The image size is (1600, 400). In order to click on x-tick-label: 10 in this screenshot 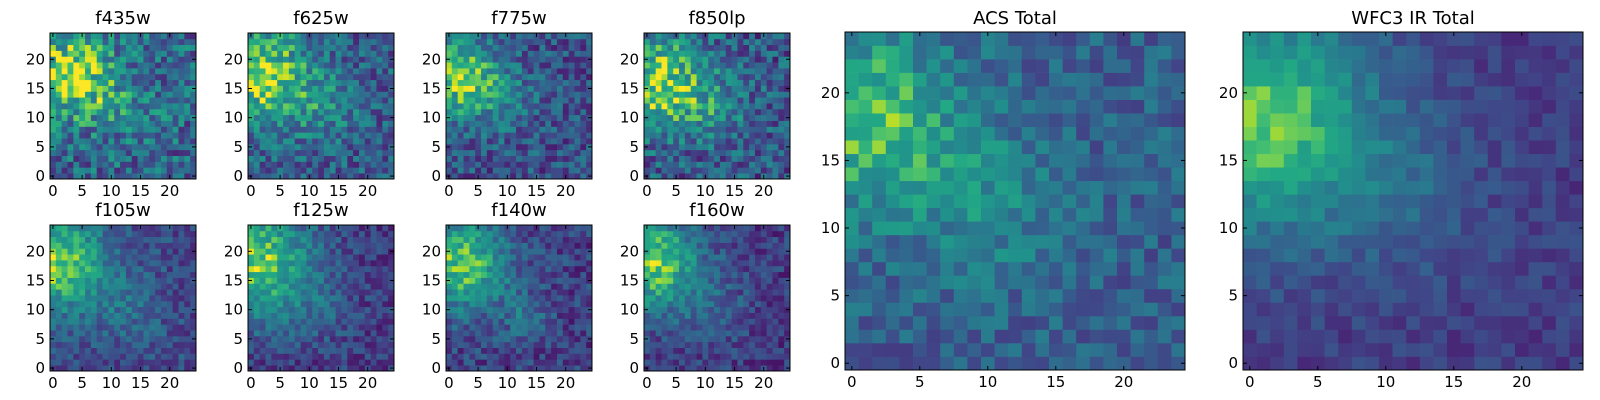, I will do `click(309, 383)`.